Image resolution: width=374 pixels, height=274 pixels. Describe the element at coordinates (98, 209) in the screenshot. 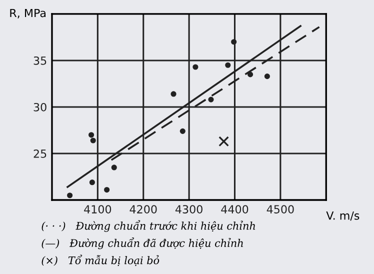

I see `x-tick-label: 4100` at that location.